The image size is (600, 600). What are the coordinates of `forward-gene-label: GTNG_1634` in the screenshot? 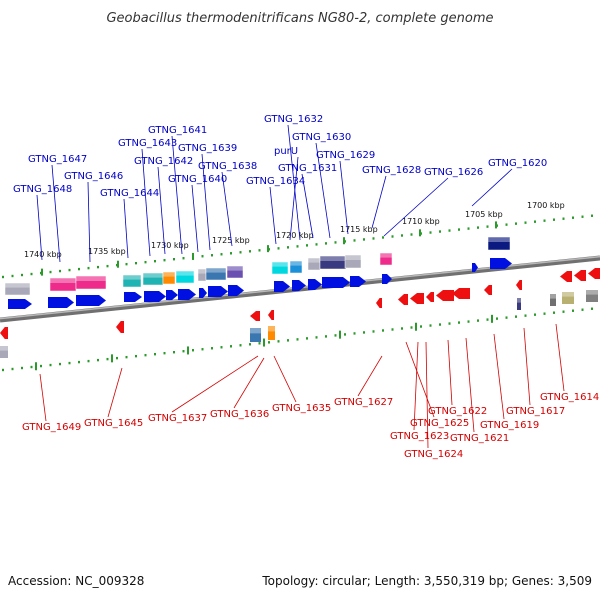 It's located at (275, 181).